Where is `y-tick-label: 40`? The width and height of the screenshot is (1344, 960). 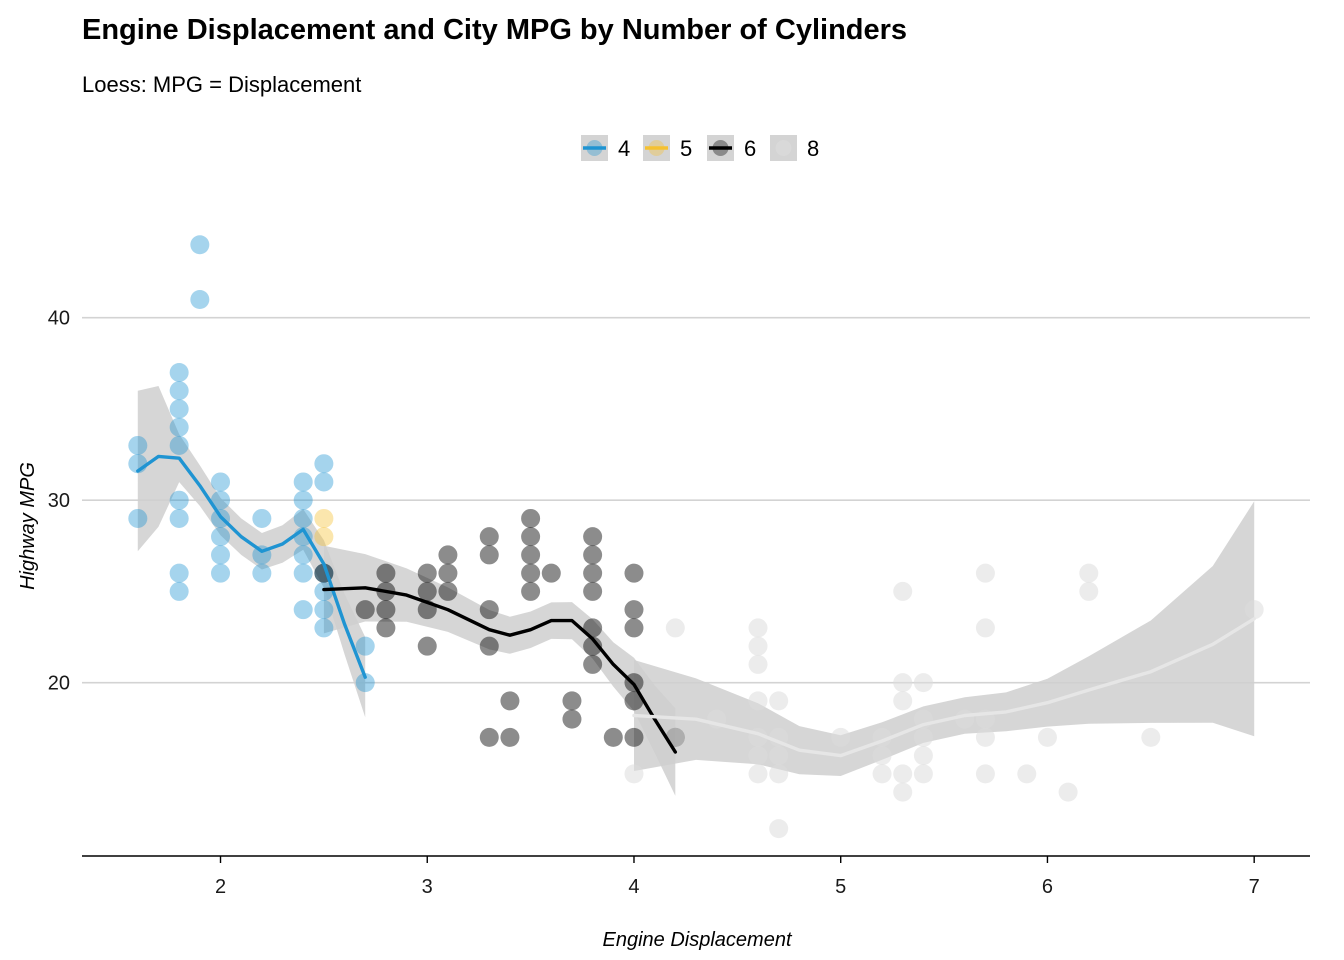
y-tick-label: 40 is located at coordinates (59, 319).